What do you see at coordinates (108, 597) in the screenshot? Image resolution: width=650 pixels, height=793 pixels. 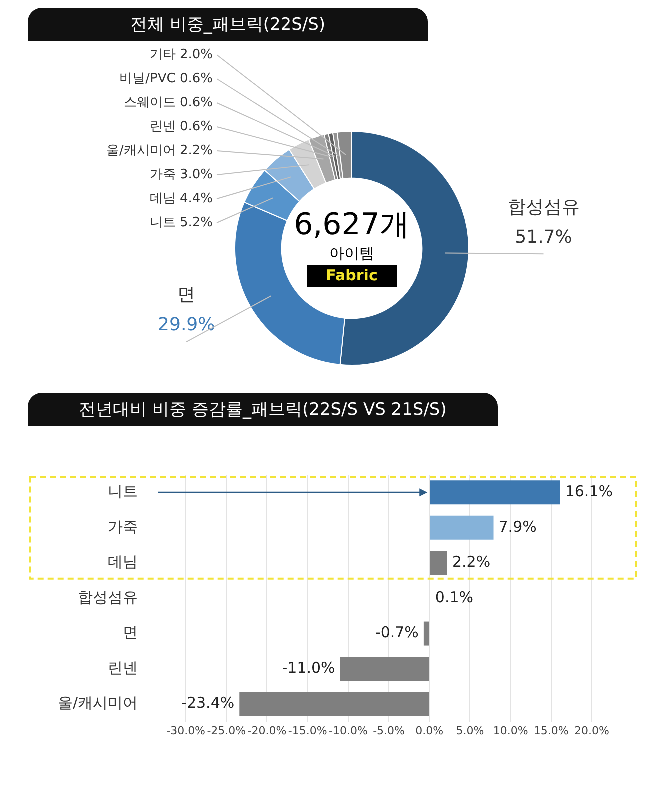 I see `y-tick-label: 합성섬유` at bounding box center [108, 597].